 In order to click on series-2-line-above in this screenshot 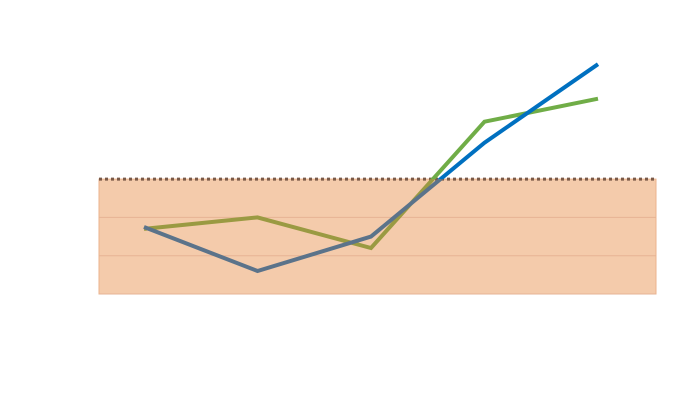, I will do `click(518, 121)`.